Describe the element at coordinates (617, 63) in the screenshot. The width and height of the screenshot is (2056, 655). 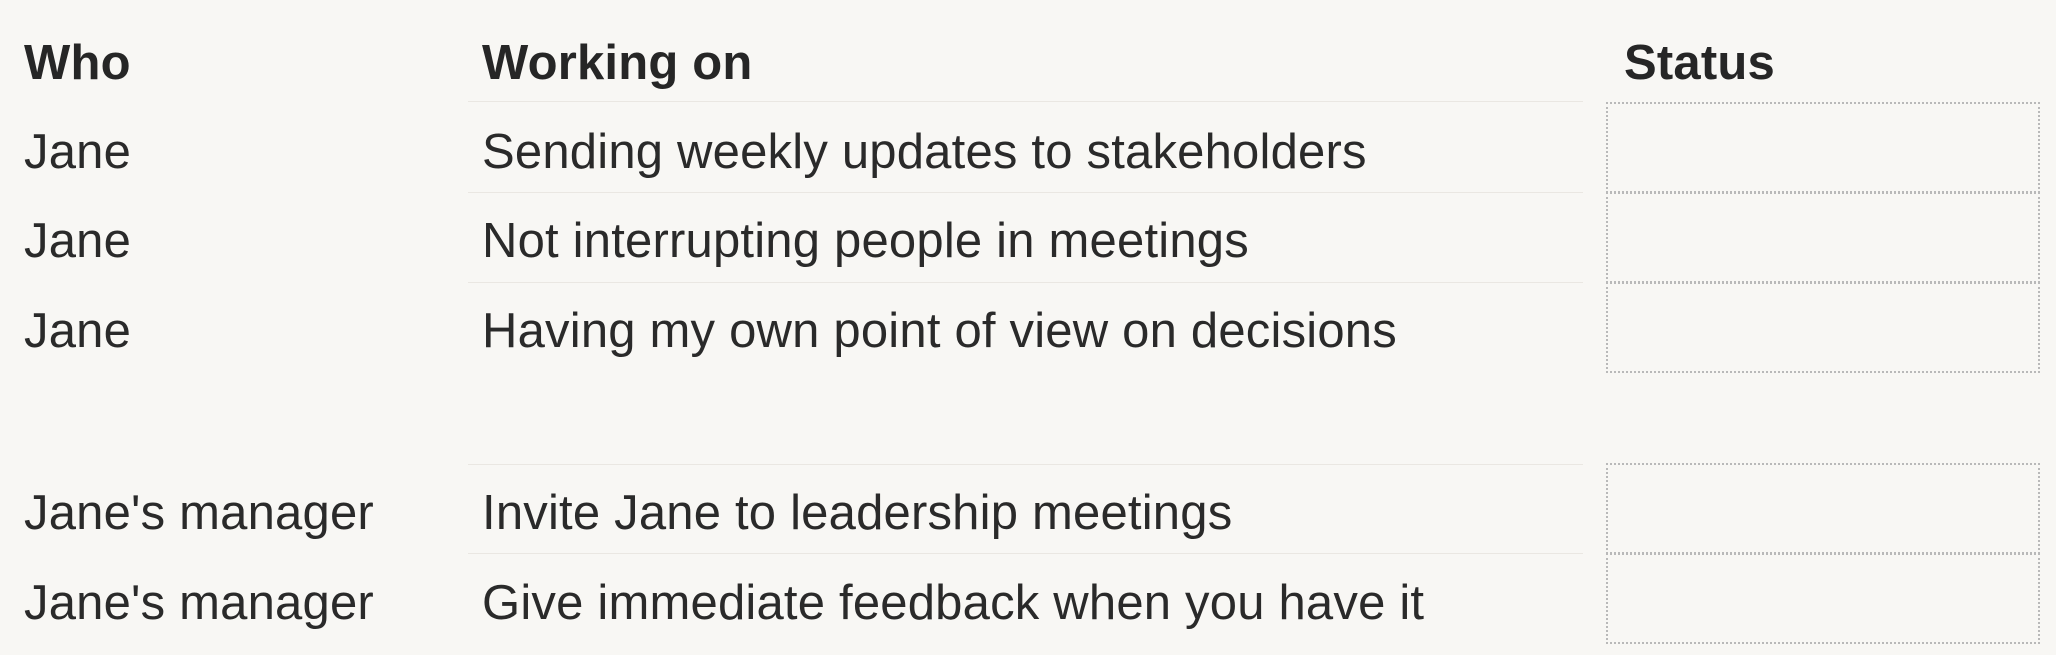
I see `working-on-column-header: Working on` at that location.